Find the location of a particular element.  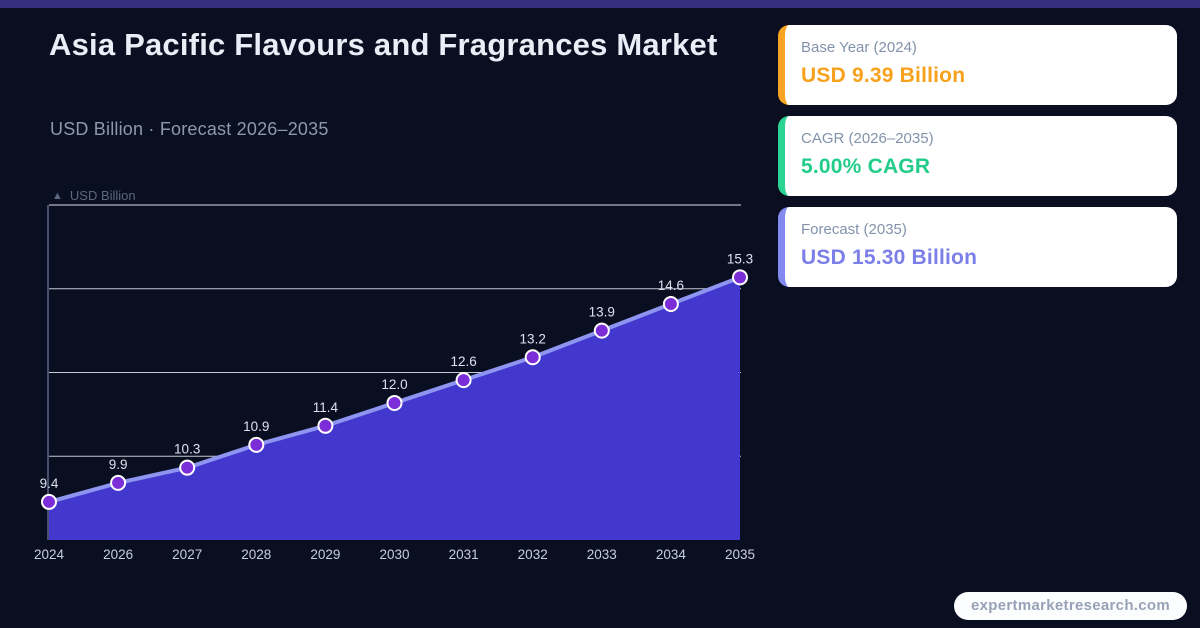

data-point-2024 is located at coordinates (49, 501).